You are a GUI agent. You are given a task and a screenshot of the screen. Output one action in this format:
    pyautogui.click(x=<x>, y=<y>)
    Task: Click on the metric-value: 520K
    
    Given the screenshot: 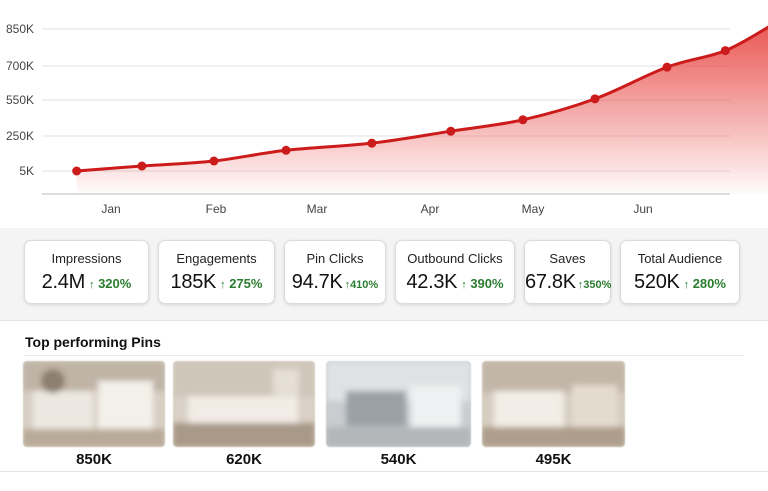 What is the action you would take?
    pyautogui.click(x=657, y=282)
    